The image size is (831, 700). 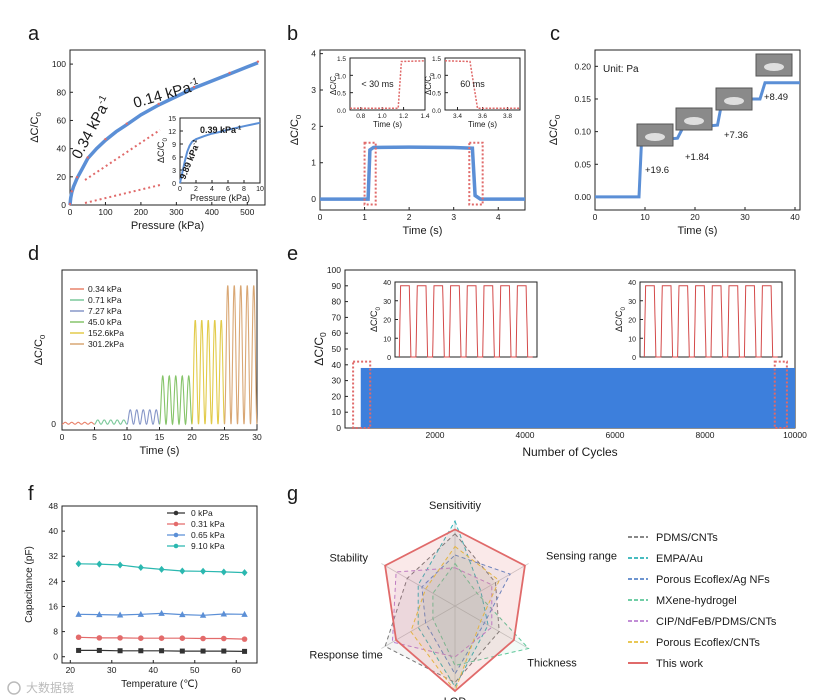 I want to click on c-xtick-label: 10, so click(x=645, y=217).